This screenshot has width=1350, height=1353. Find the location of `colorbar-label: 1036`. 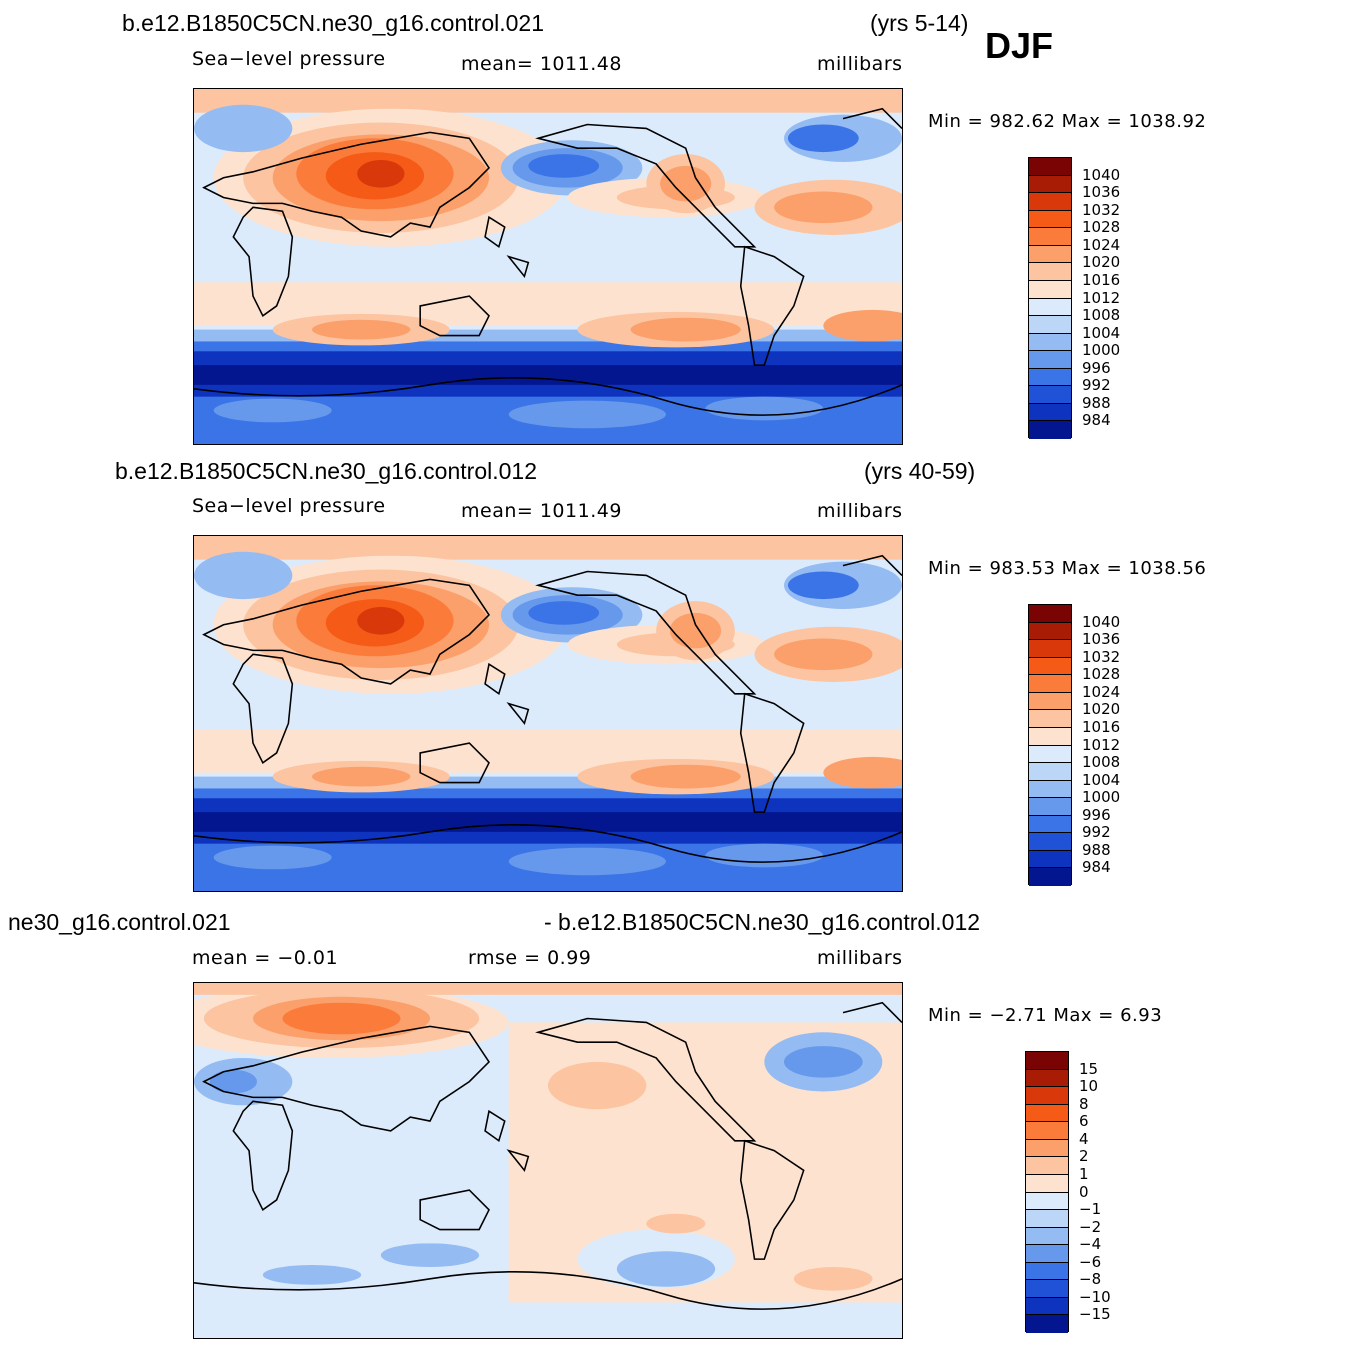

colorbar-label: 1036 is located at coordinates (1101, 192).